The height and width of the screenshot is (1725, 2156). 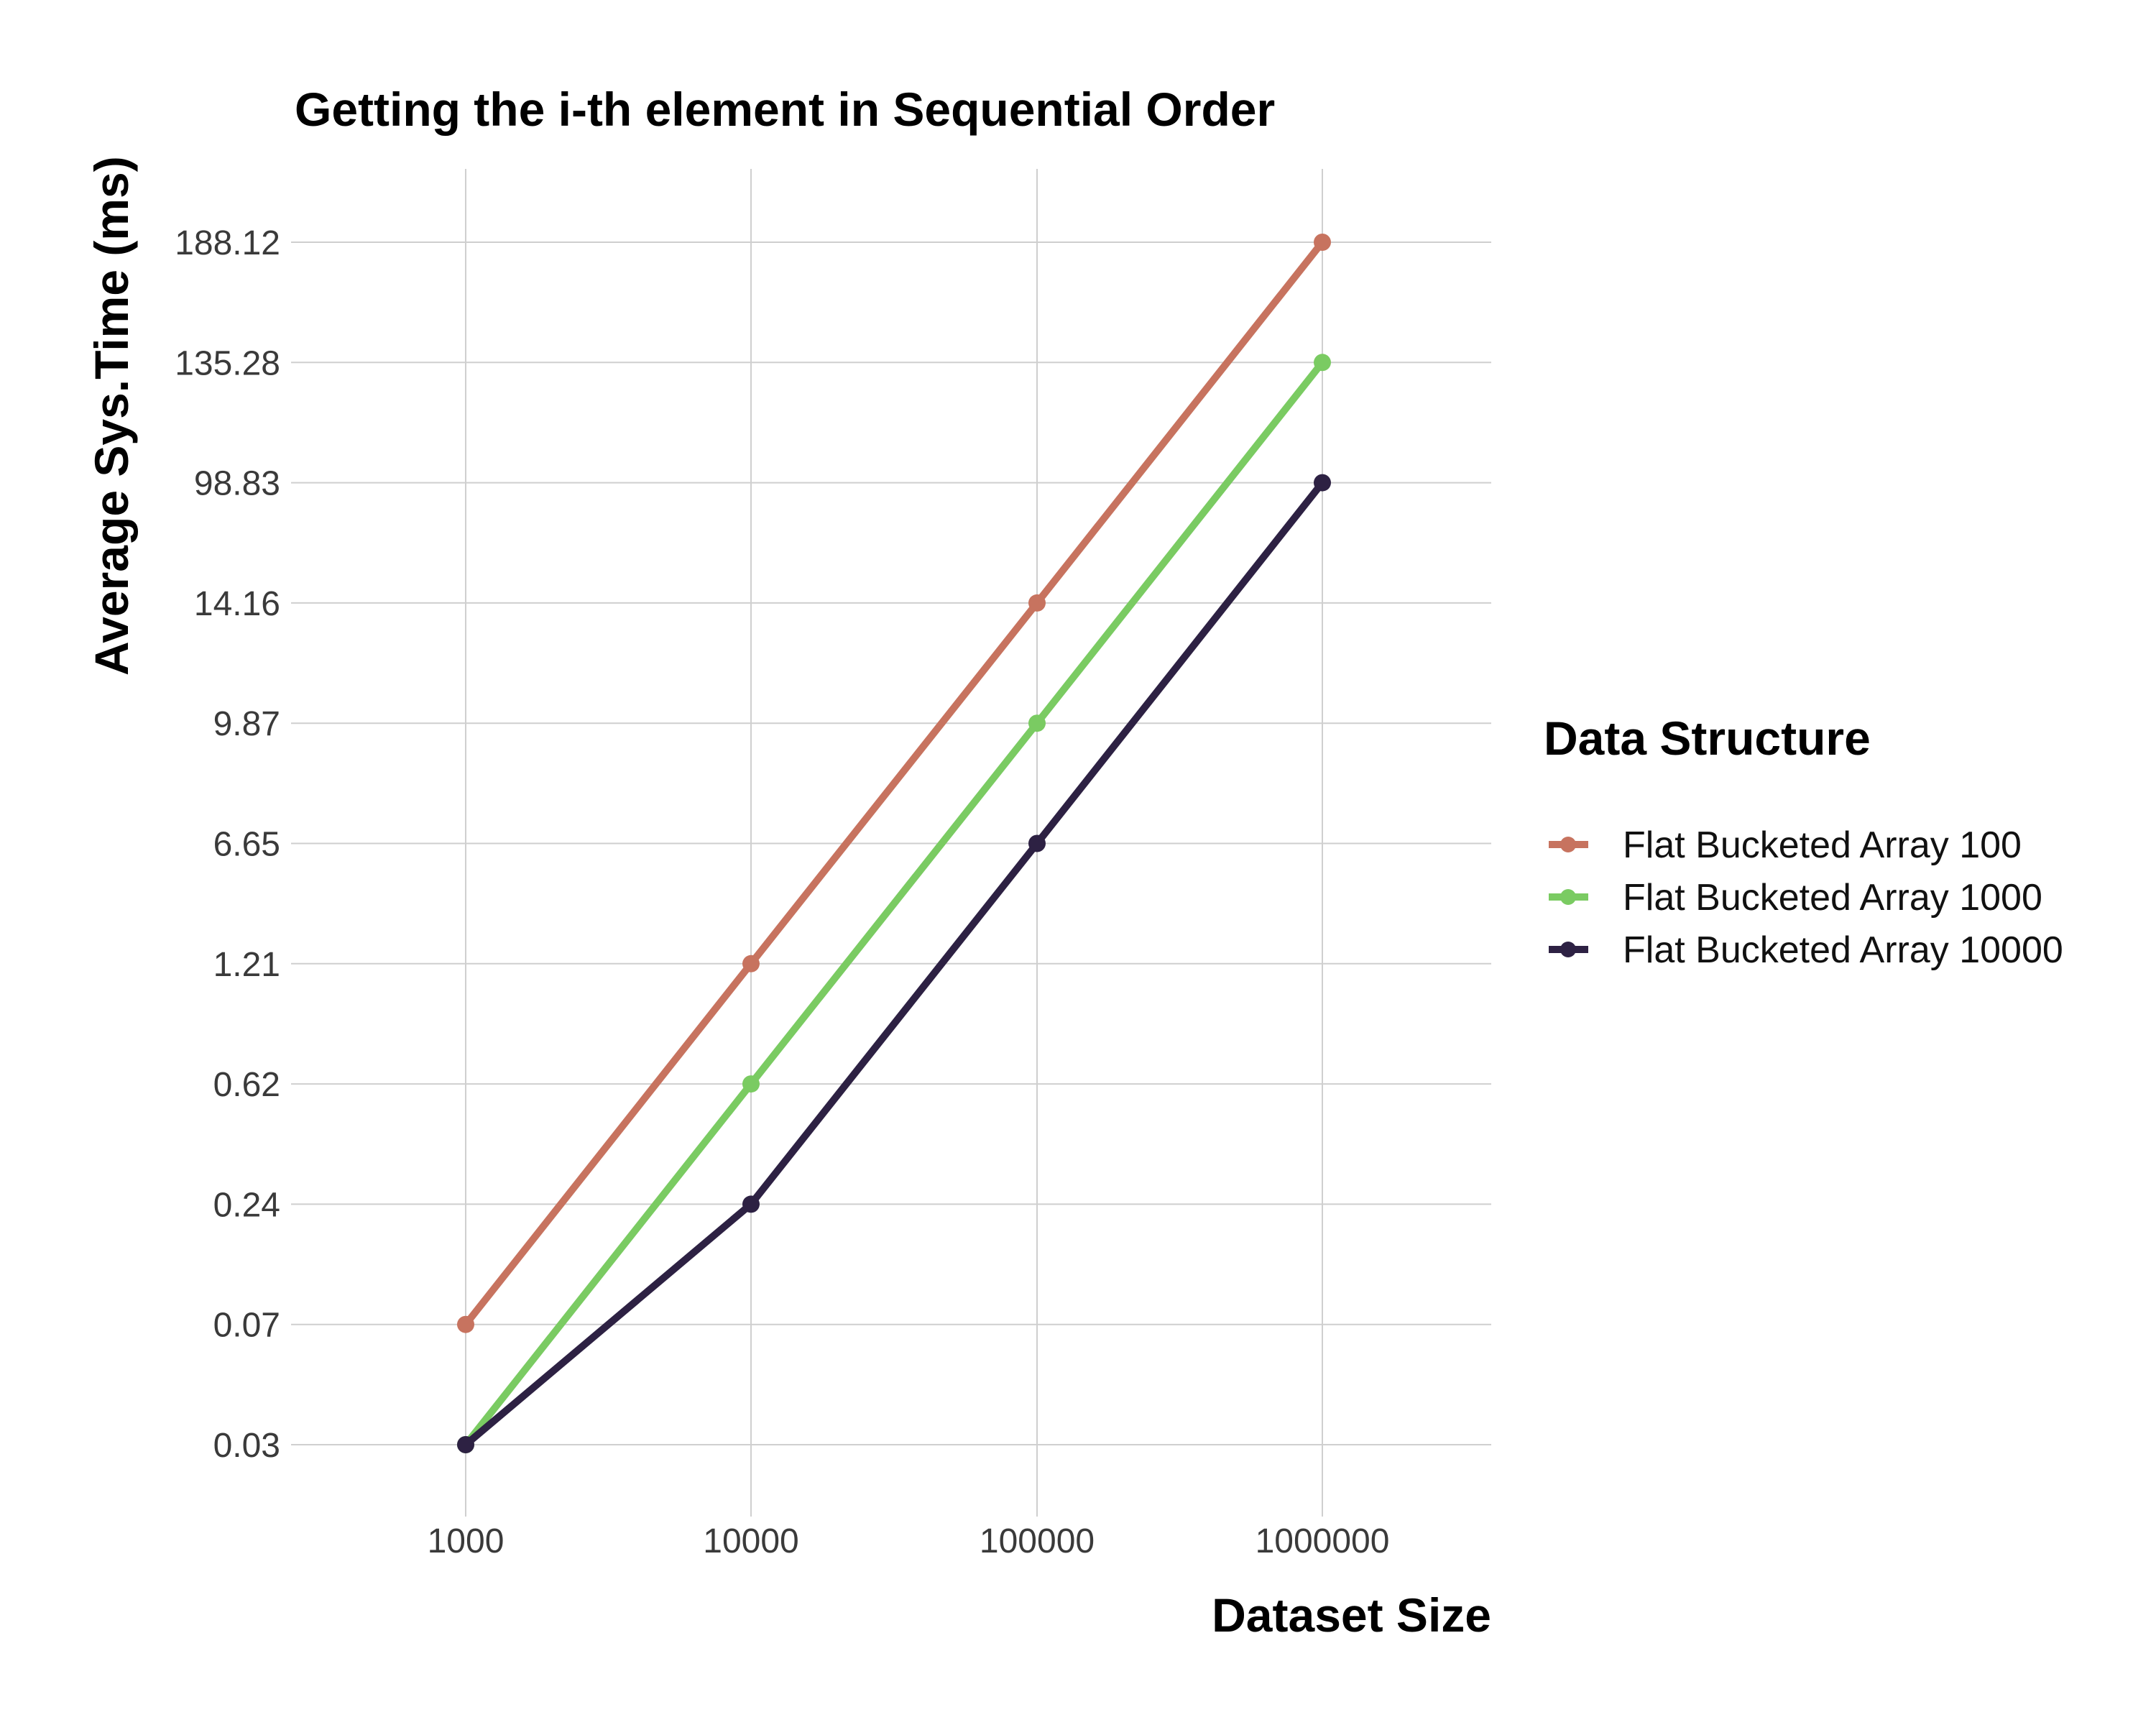 What do you see at coordinates (467, 1541) in the screenshot?
I see `x-tick-label: 1000` at bounding box center [467, 1541].